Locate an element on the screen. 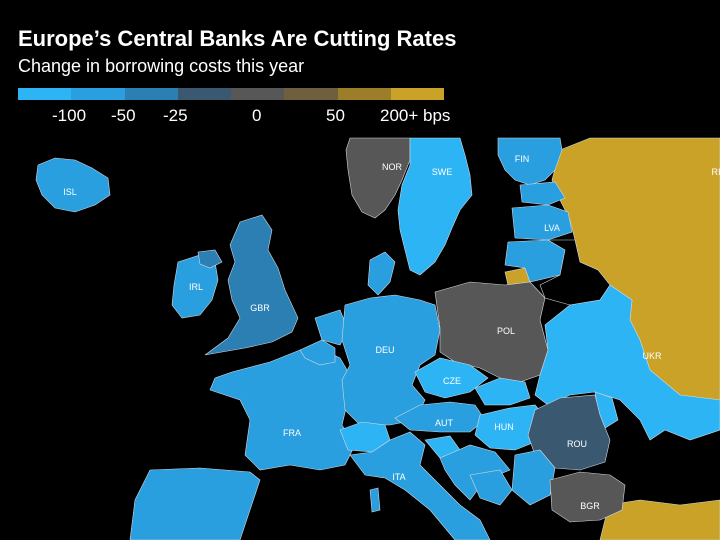 The height and width of the screenshot is (540, 720). label-rou: ROU is located at coordinates (577, 444).